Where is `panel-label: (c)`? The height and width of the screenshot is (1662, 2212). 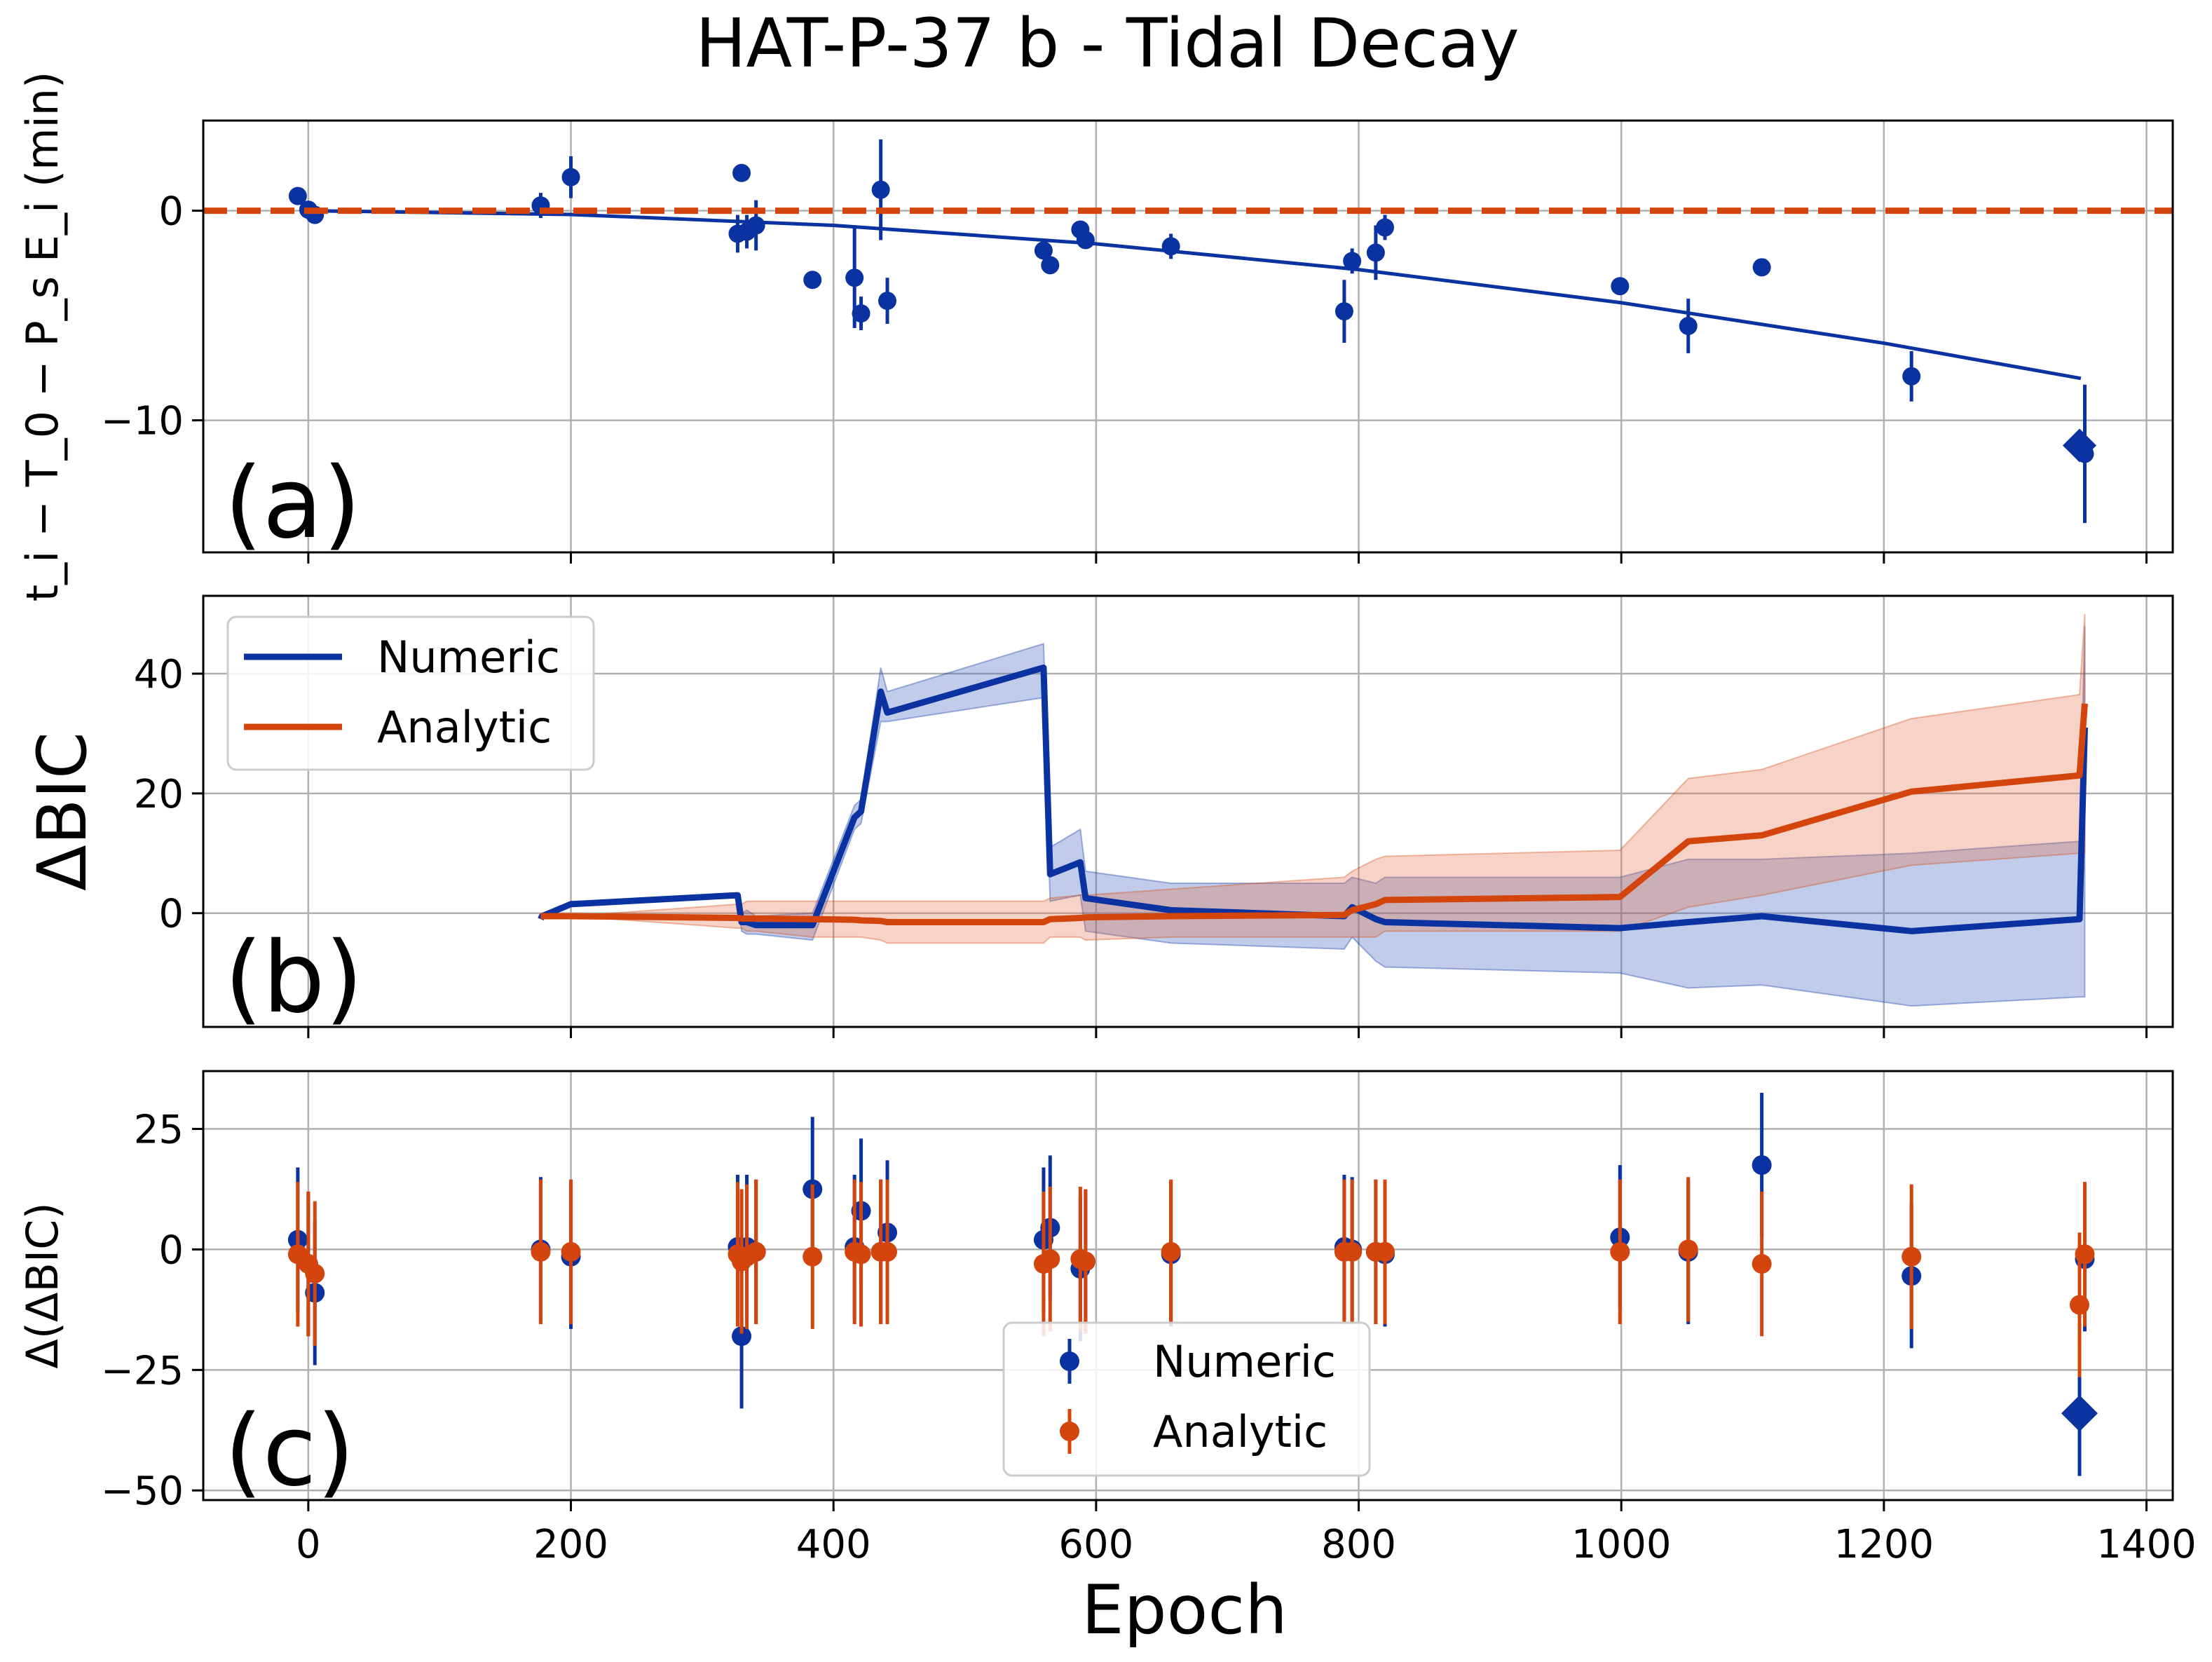 panel-label: (c) is located at coordinates (289, 1451).